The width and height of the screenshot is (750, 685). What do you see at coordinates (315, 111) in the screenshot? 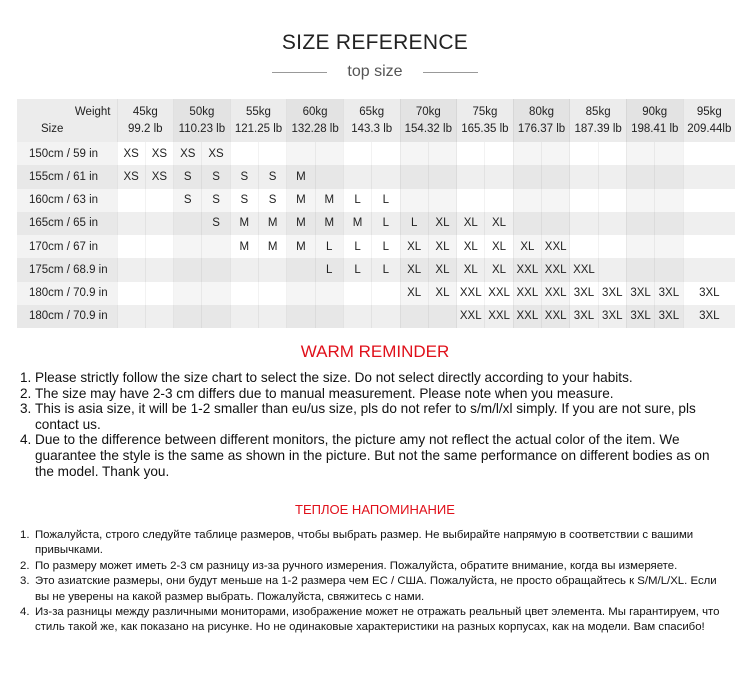
I see `weight-kg: 60kg` at bounding box center [315, 111].